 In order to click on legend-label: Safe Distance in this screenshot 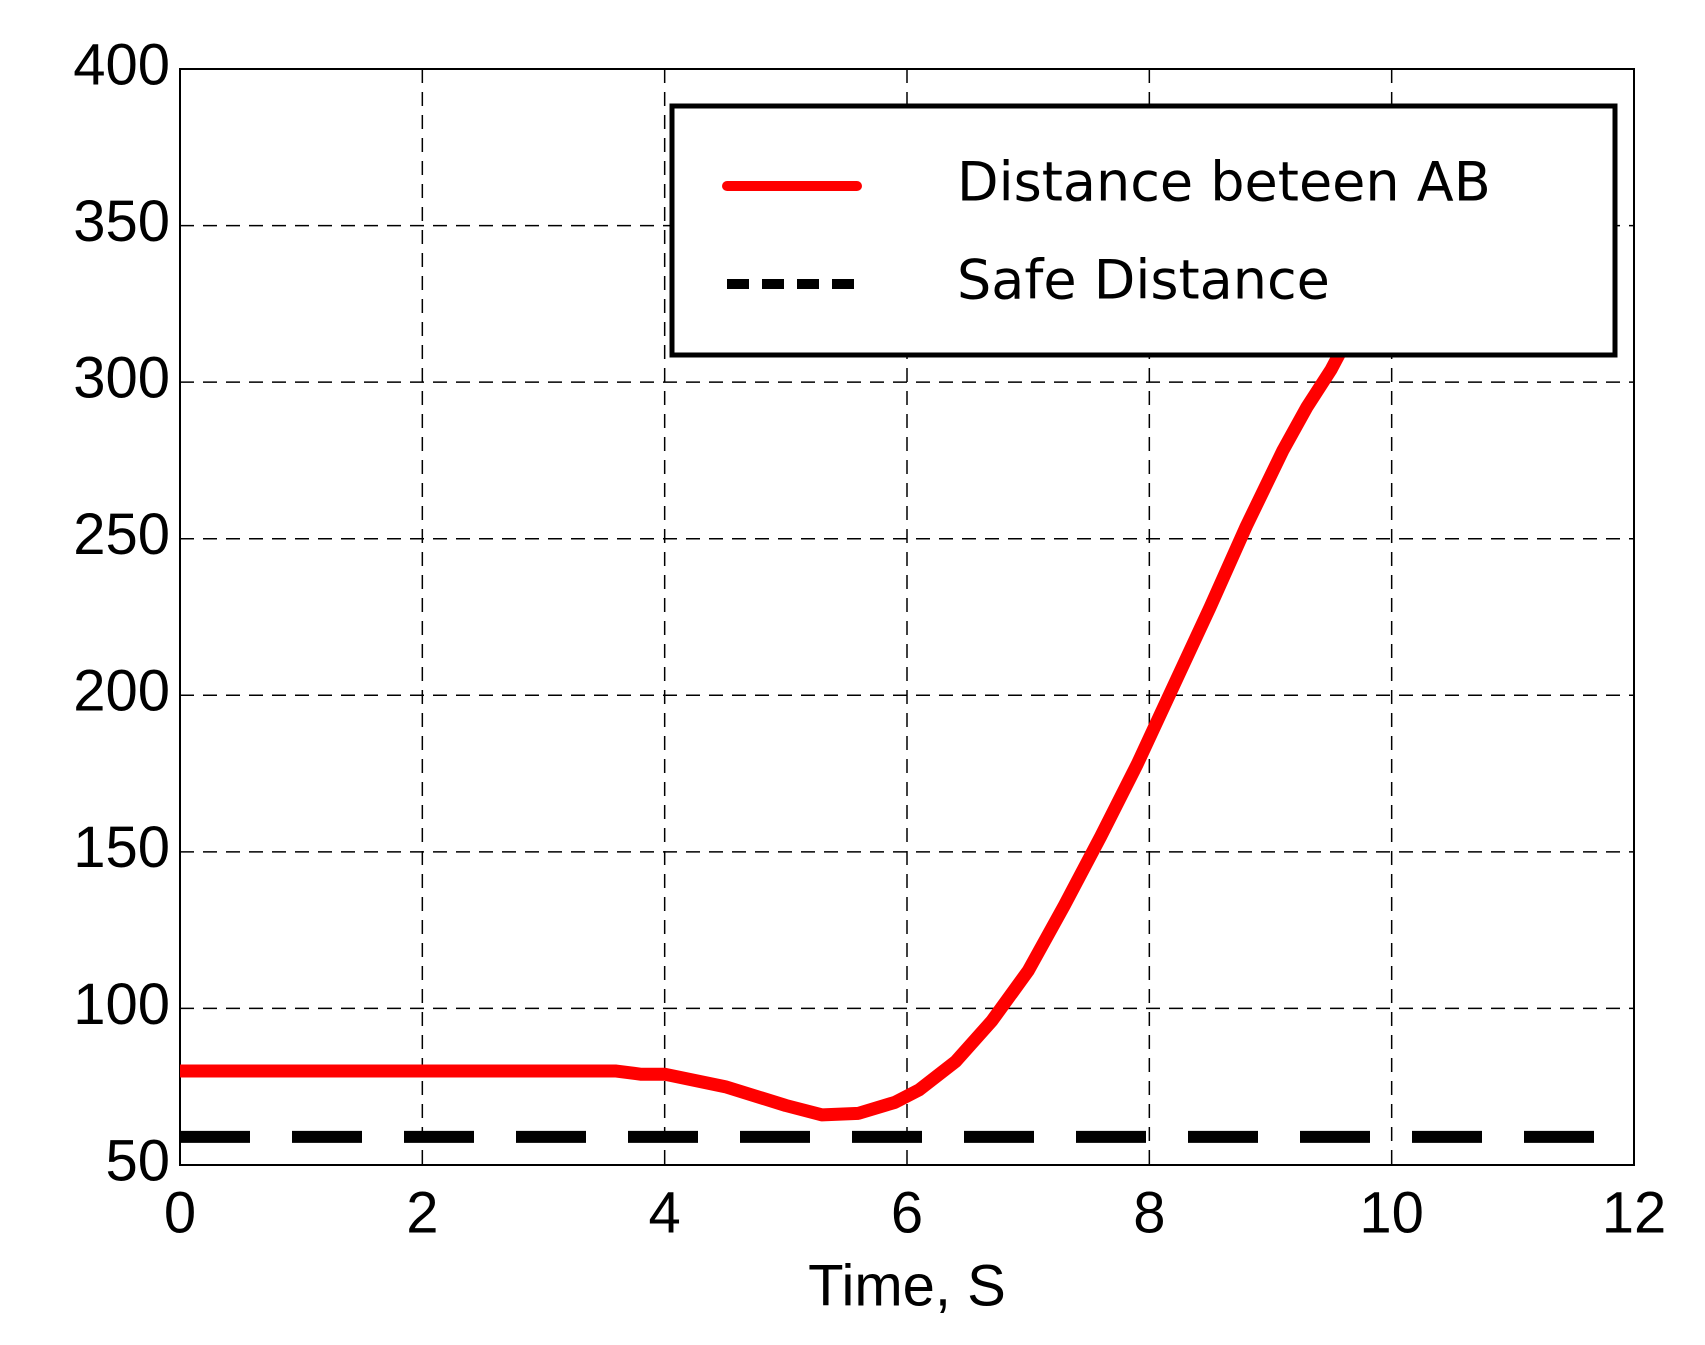, I will do `click(1143, 280)`.